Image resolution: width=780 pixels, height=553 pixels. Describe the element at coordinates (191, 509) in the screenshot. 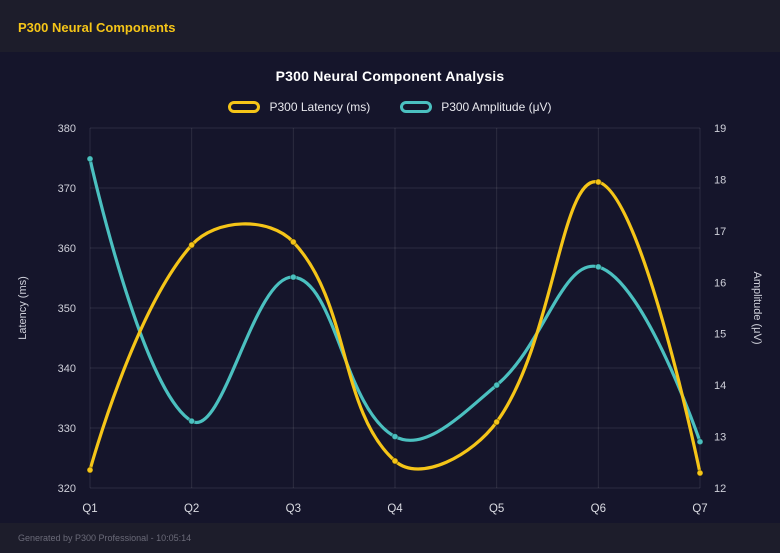

I see `svg-text: Q2` at that location.